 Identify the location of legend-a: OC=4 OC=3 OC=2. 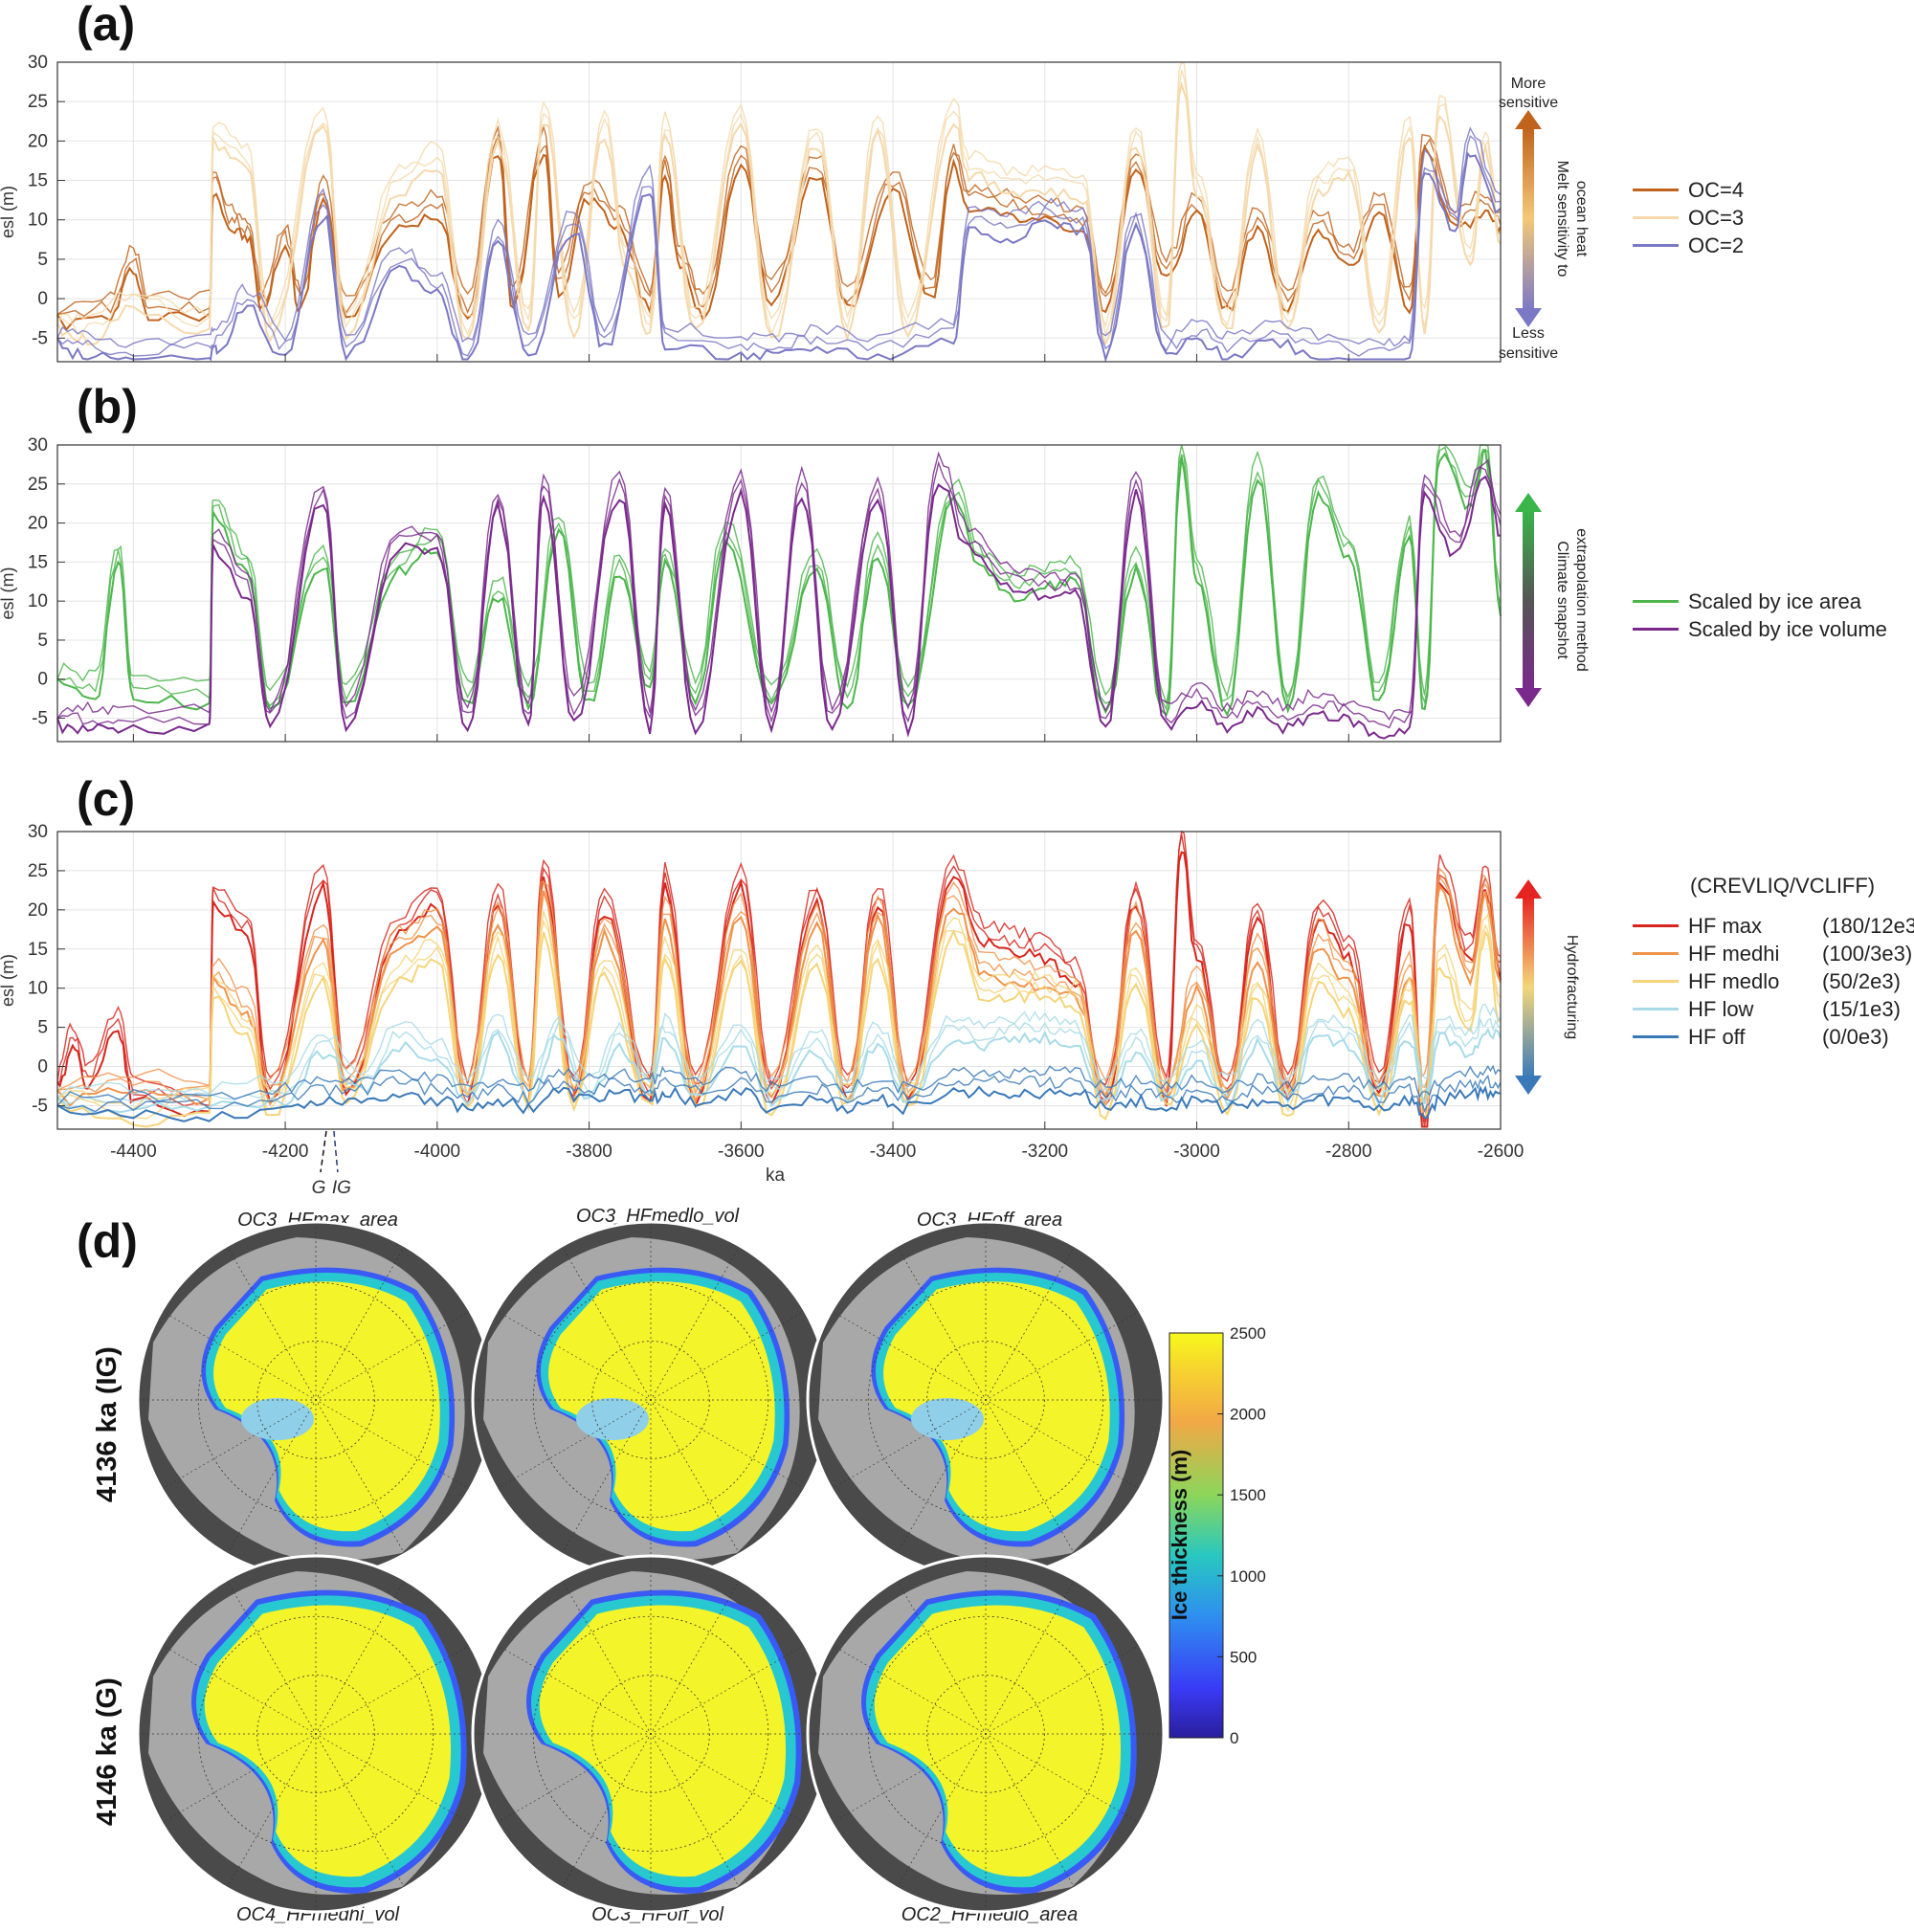
(1688, 217).